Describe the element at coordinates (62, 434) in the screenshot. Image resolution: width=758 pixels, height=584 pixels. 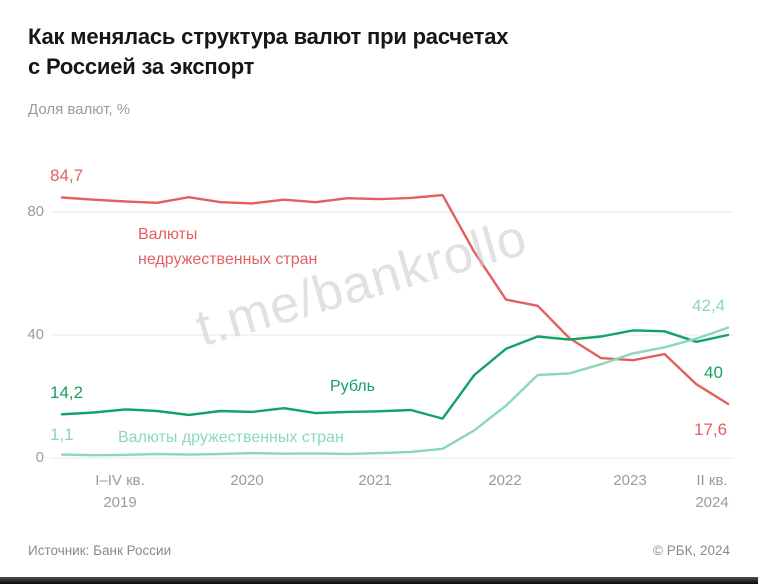
I see `value-label-friendly-start: 1,1` at that location.